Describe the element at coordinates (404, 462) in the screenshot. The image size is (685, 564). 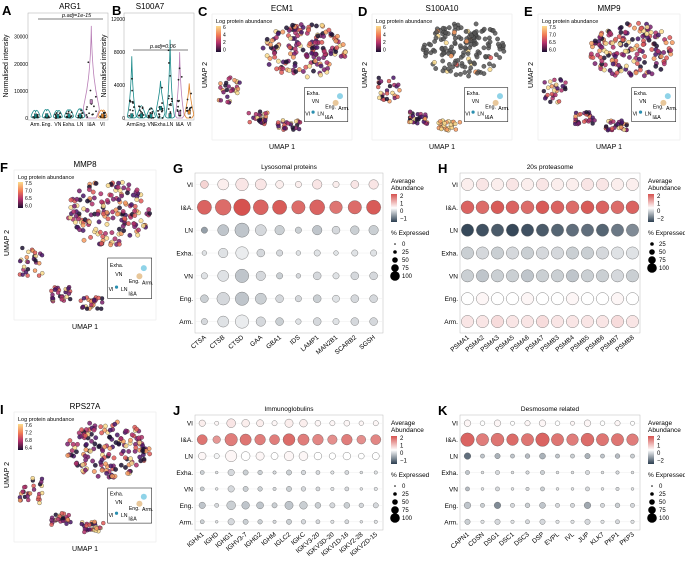
I see `colorbar-tick: −1` at that location.